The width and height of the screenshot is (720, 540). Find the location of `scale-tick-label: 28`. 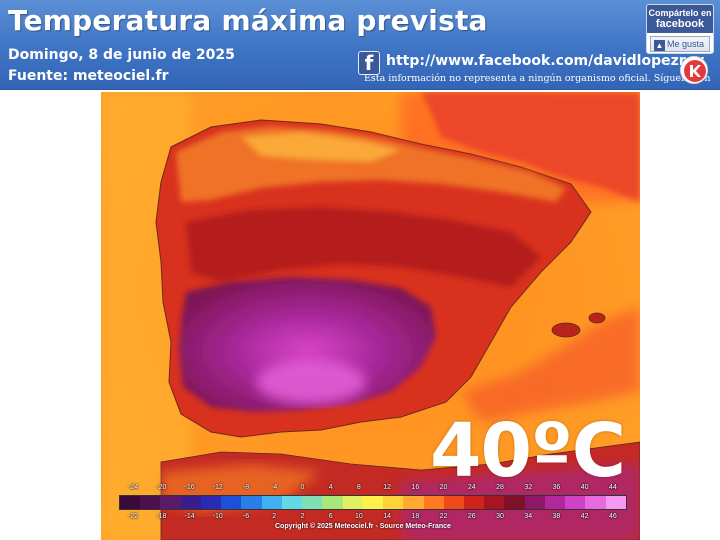

scale-tick-label: 28 is located at coordinates (500, 487).